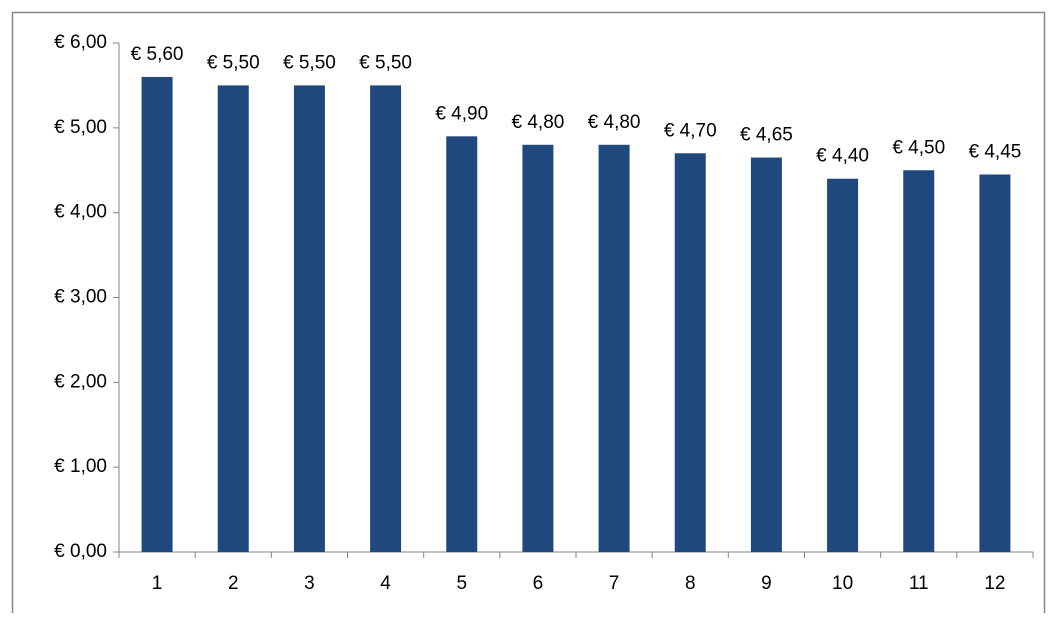 The width and height of the screenshot is (1052, 618). I want to click on x-tick-label: 1, so click(157, 583).